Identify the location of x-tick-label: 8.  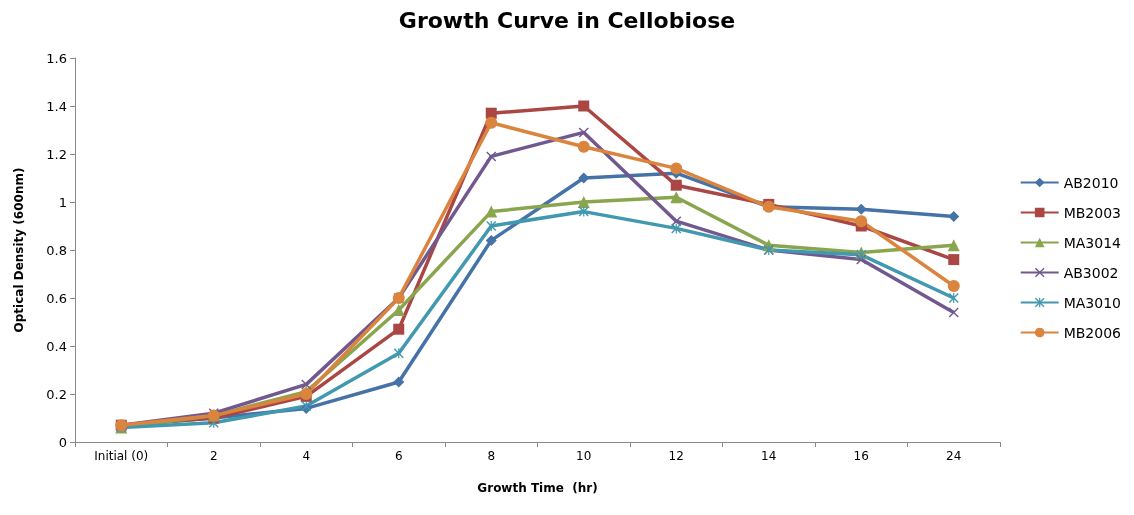
(491, 456).